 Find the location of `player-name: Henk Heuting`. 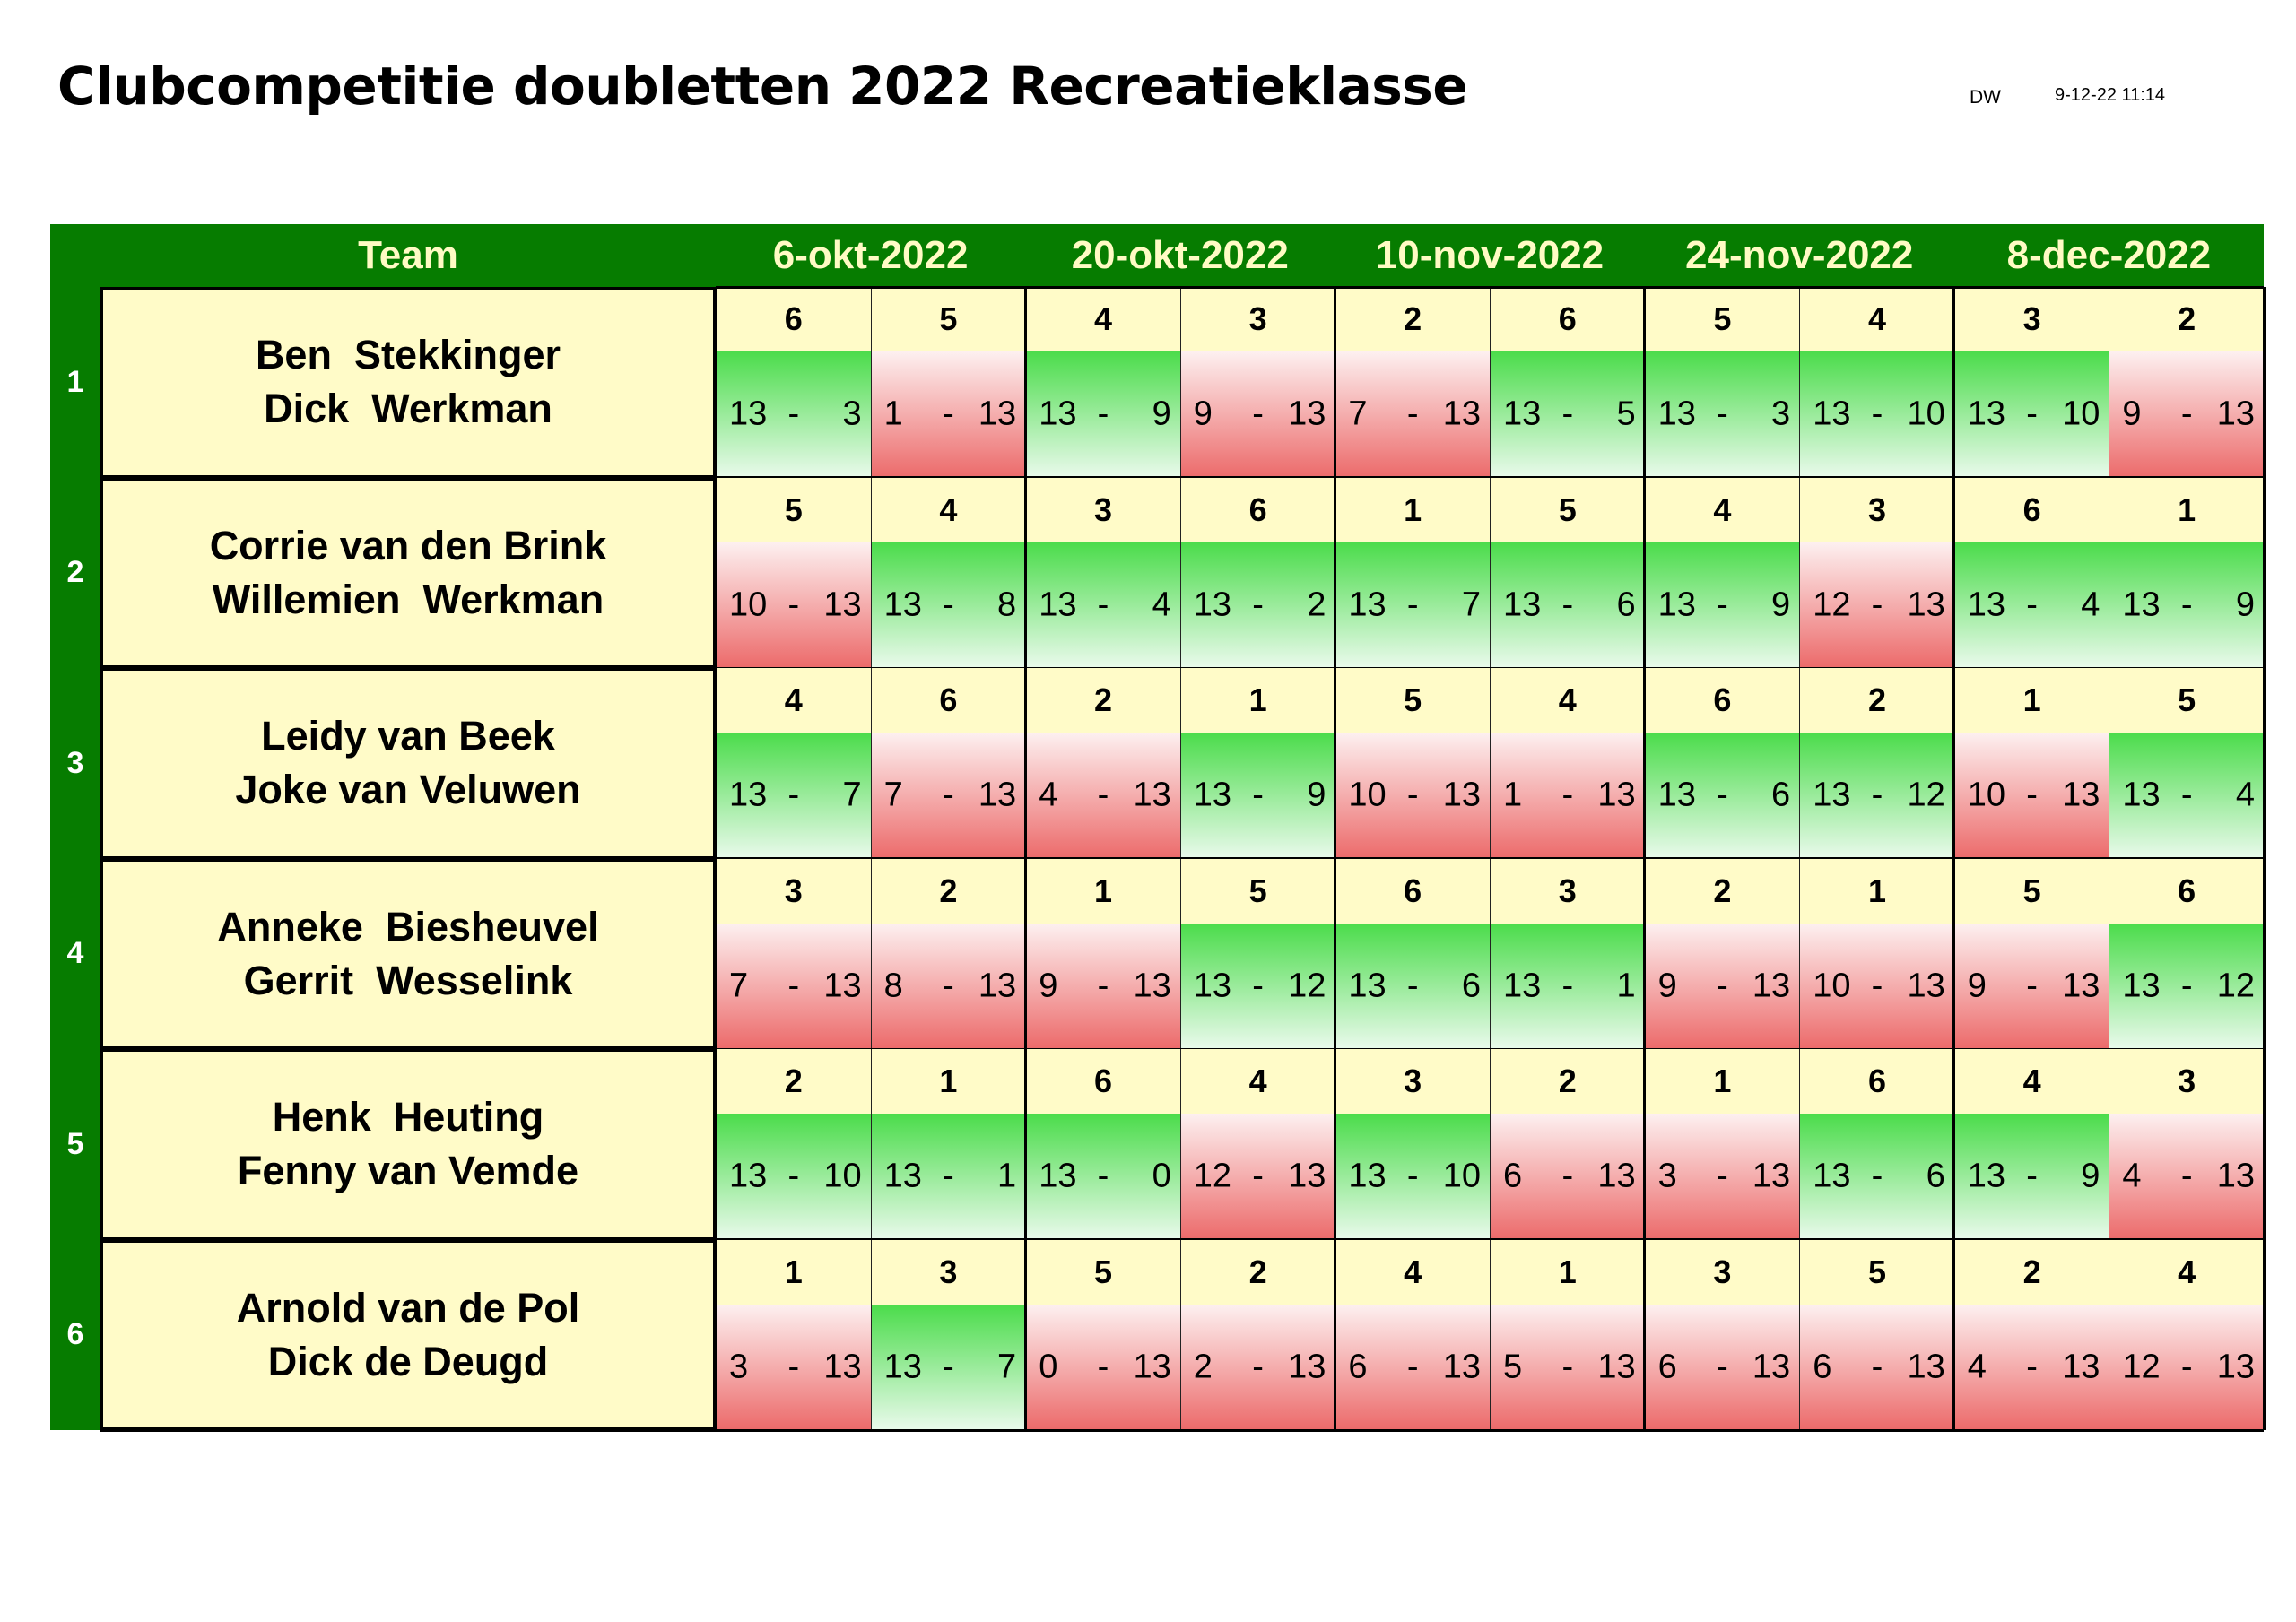

player-name: Henk Heuting is located at coordinates (408, 1117).